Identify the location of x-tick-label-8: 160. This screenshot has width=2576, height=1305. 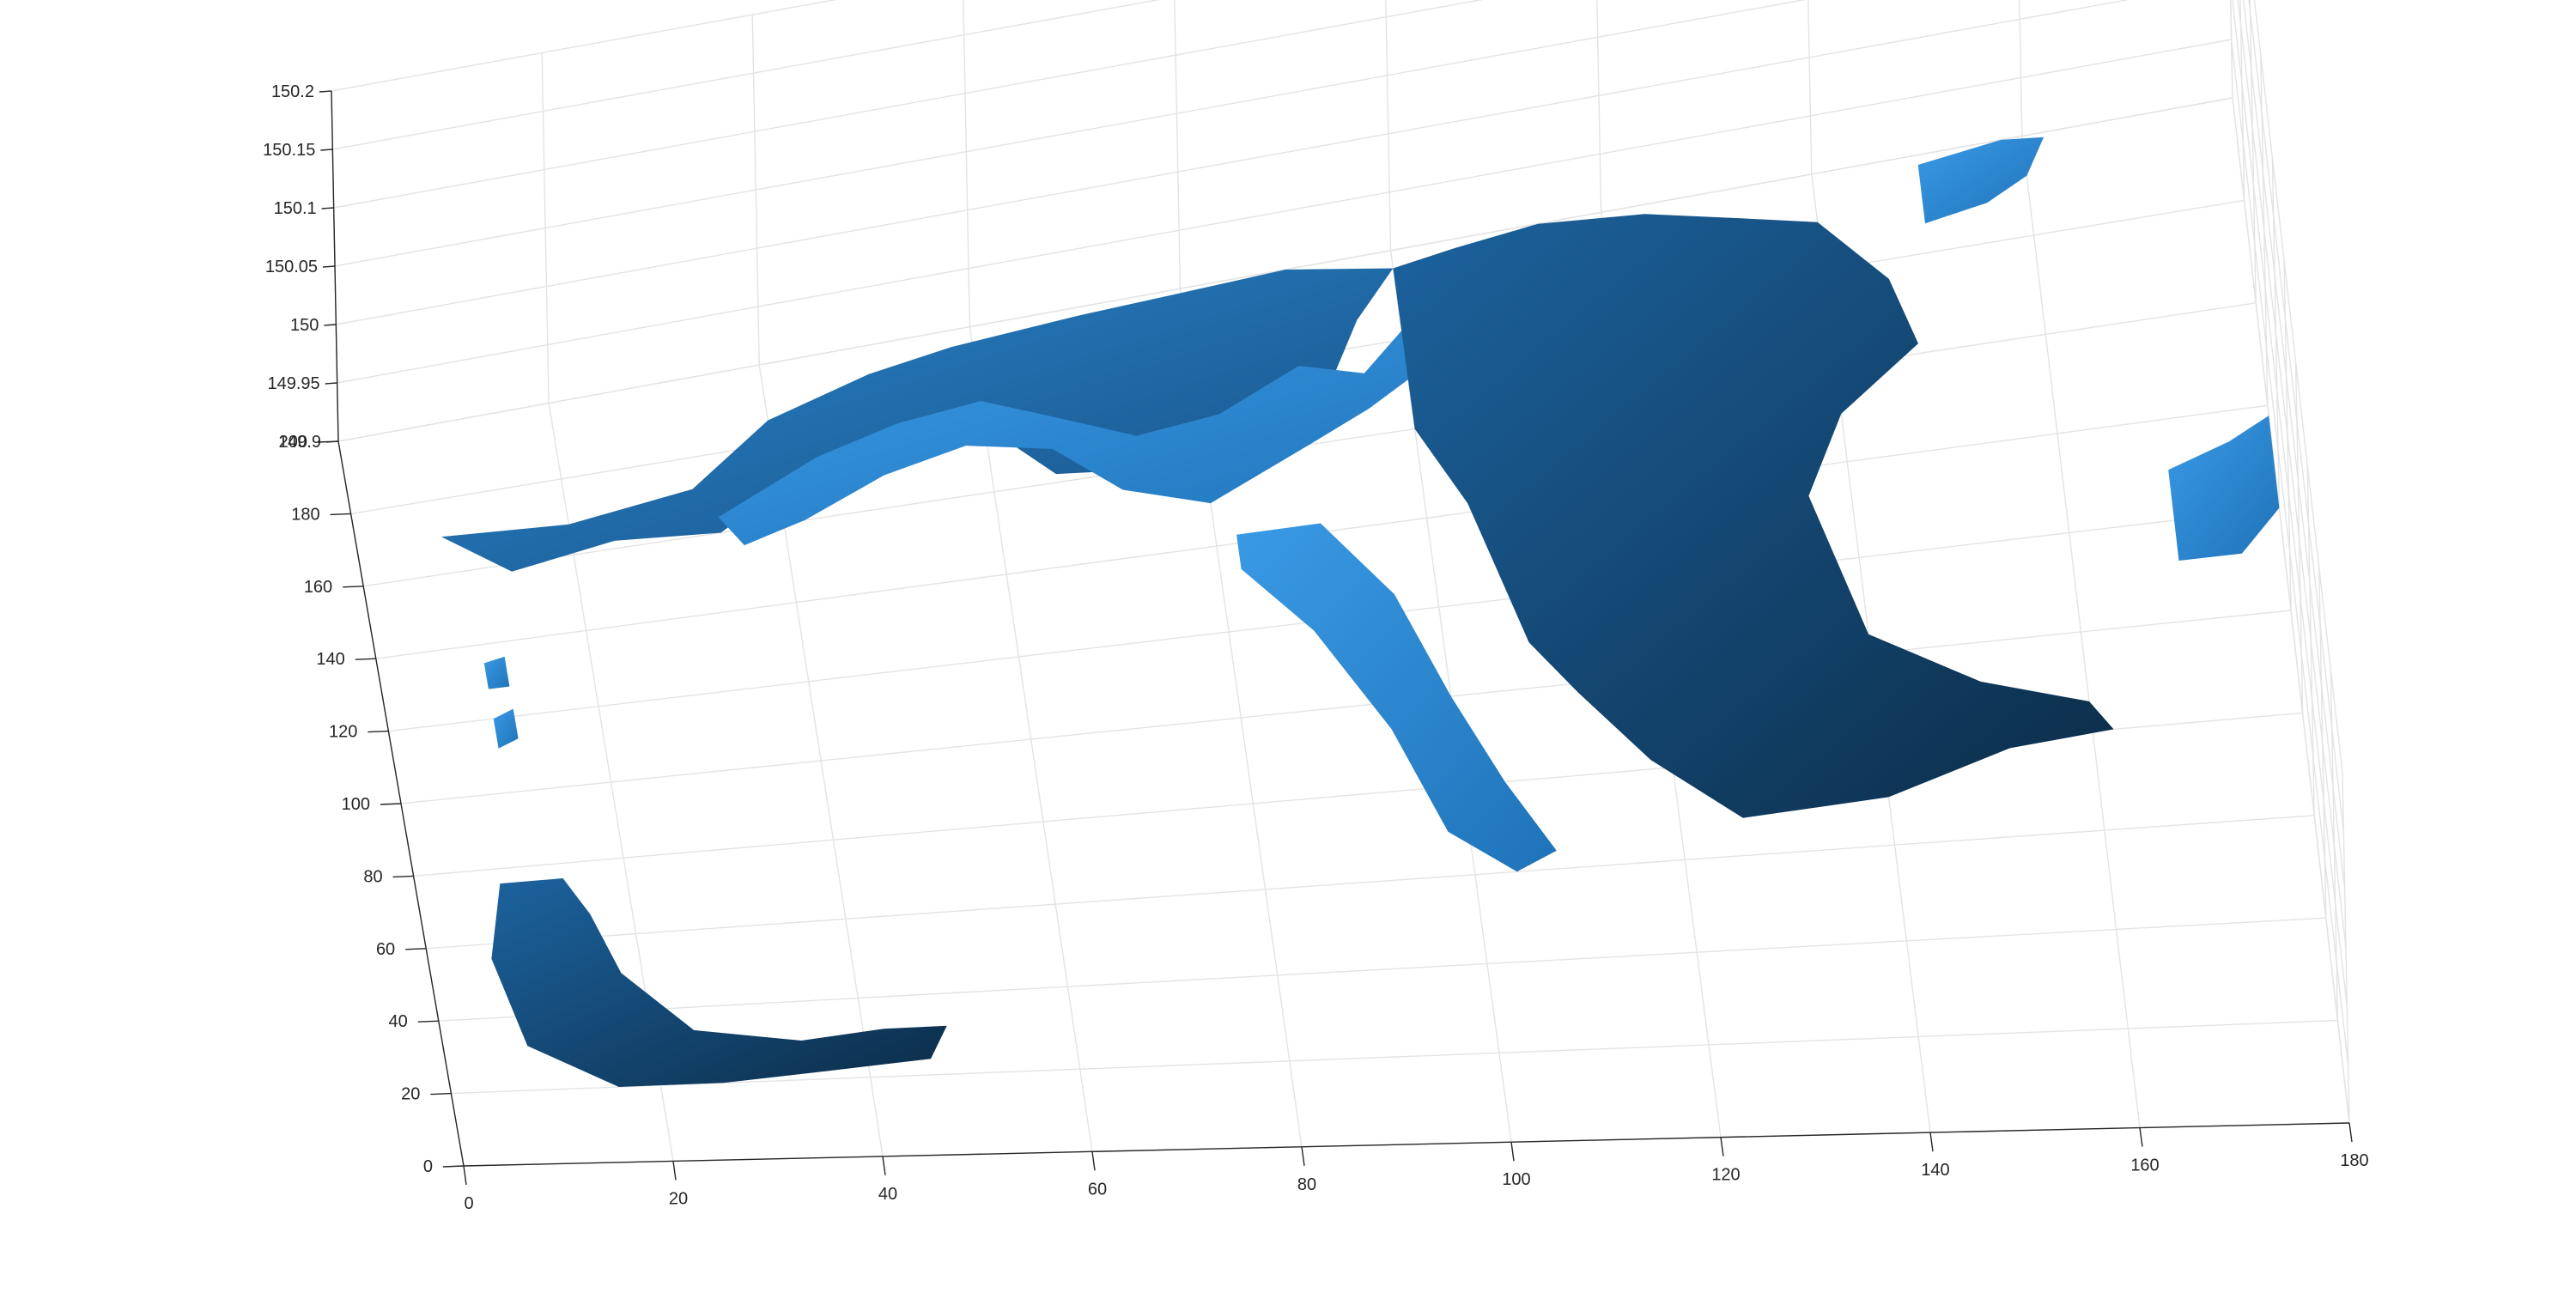
(2144, 1165).